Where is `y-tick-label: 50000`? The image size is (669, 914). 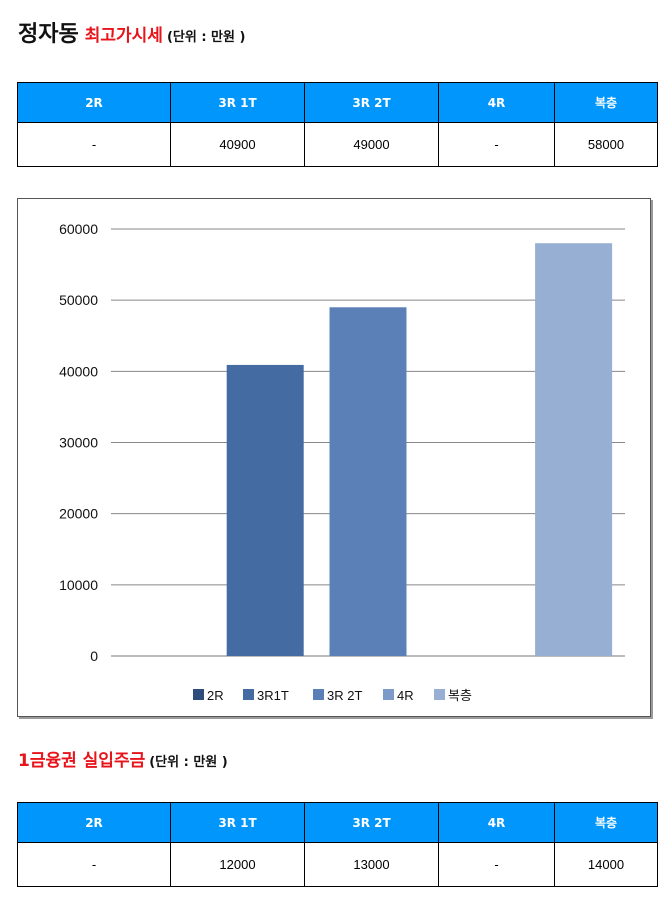
y-tick-label: 50000 is located at coordinates (78, 300).